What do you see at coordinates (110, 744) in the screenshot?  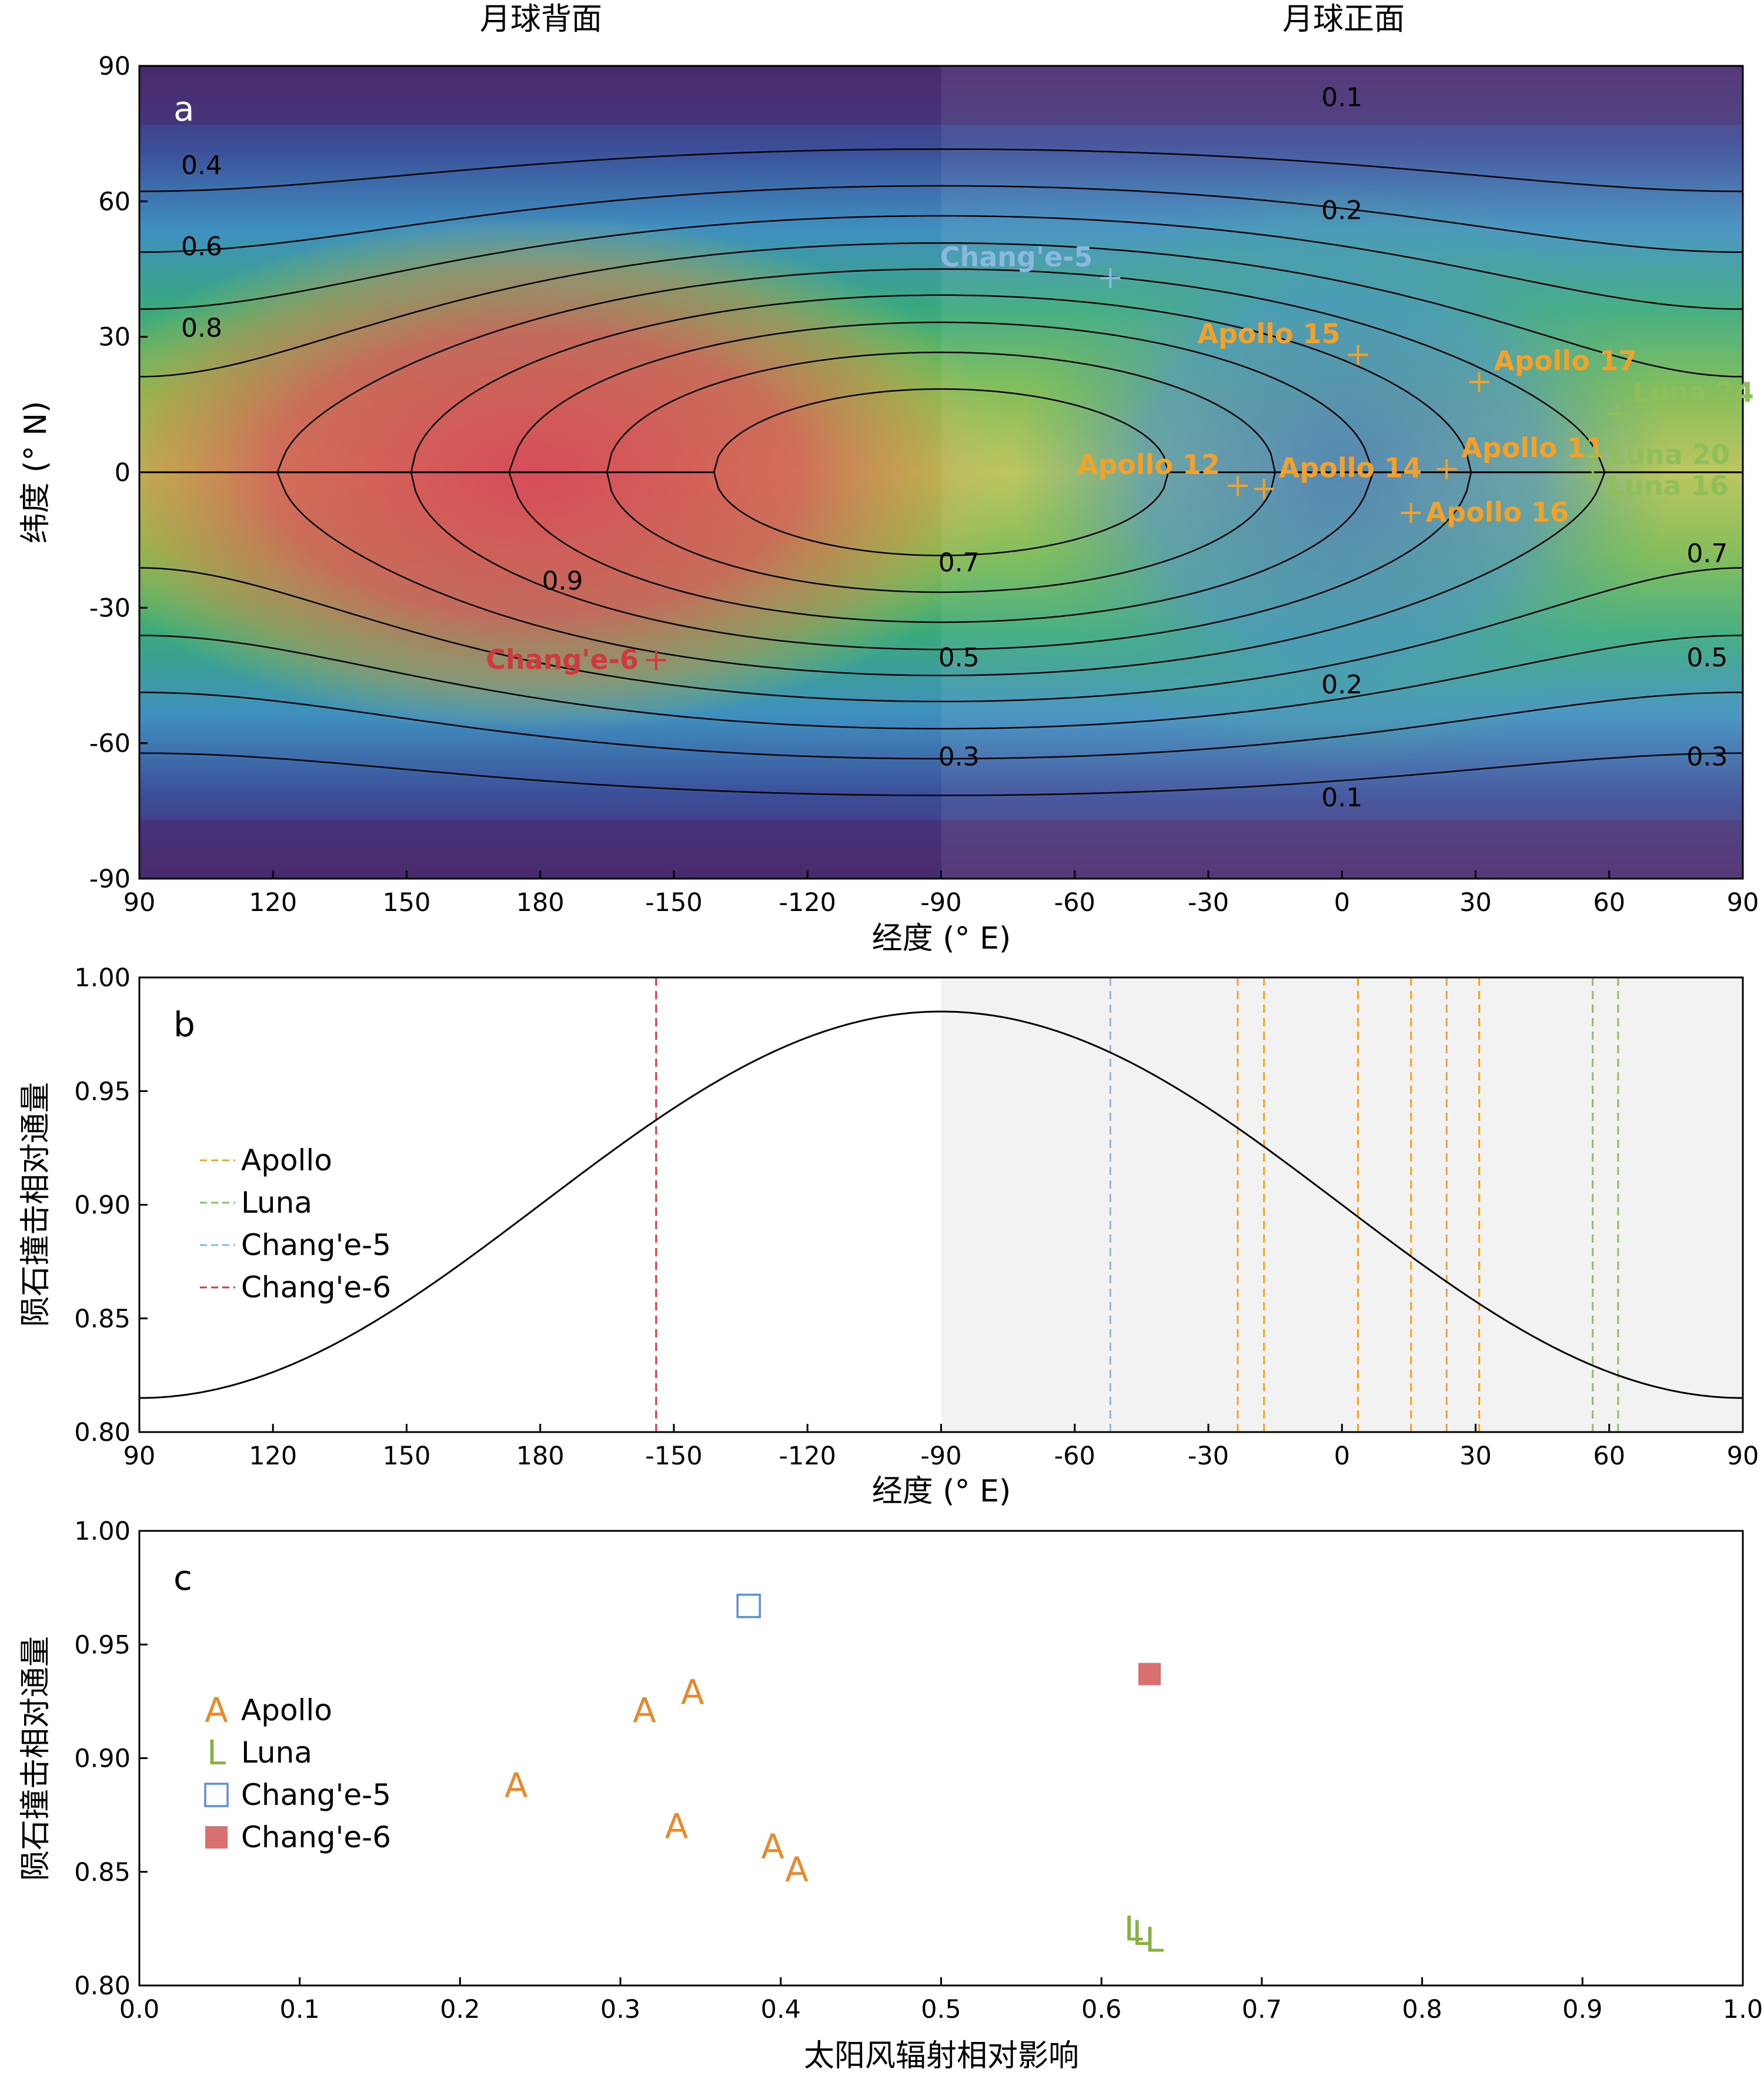 I see `y-tick-label: -60` at bounding box center [110, 744].